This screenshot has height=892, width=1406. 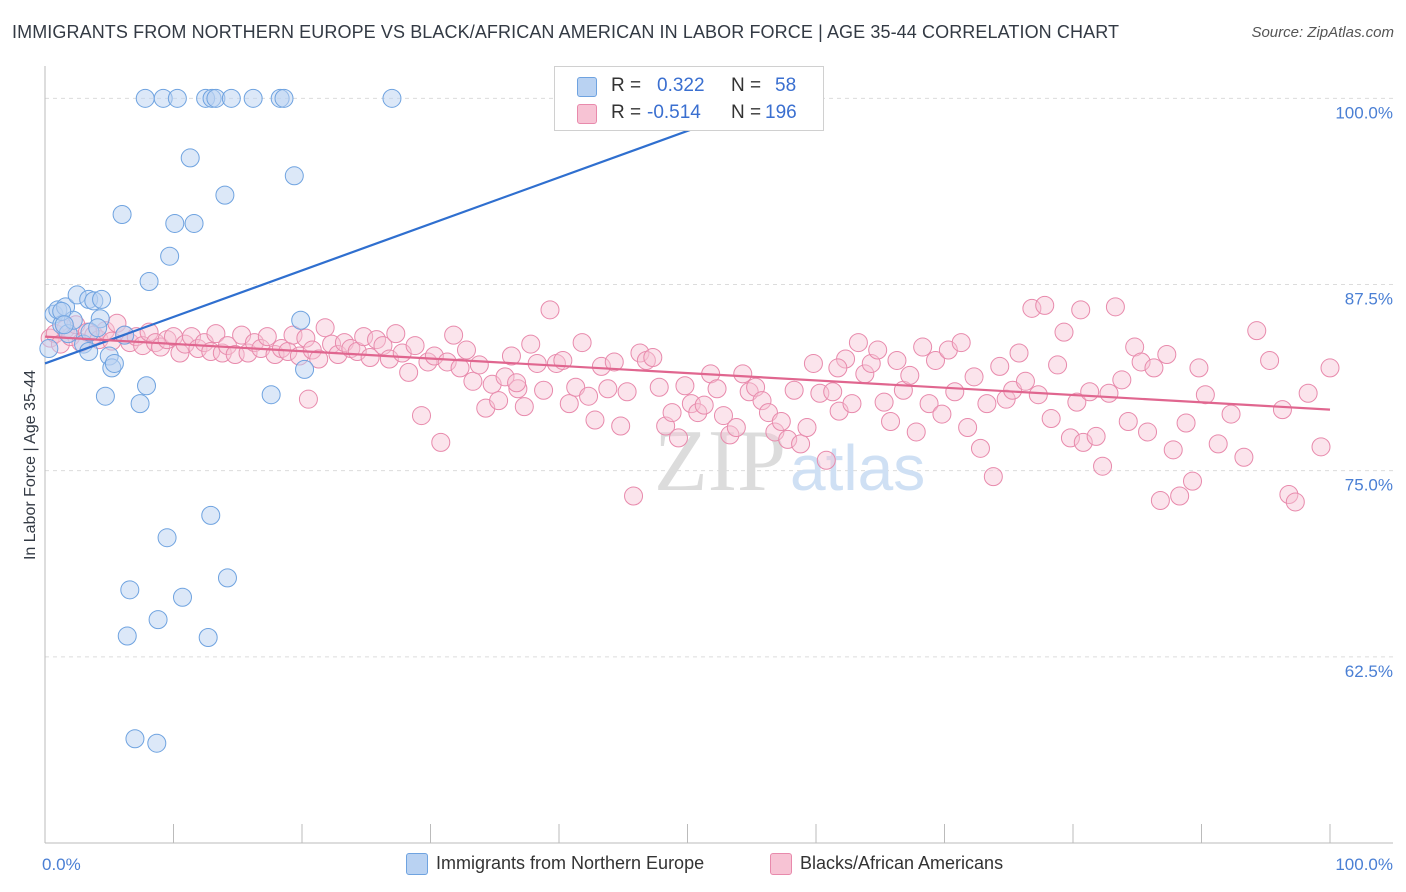 I want to click on x-tick-label: 100.0%, so click(x=1364, y=864).